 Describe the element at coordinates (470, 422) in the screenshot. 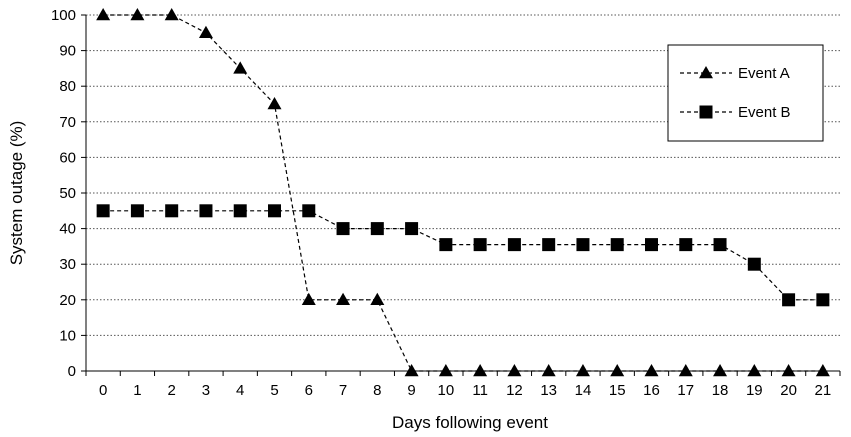

I see `x-axis-label: Days following event` at that location.